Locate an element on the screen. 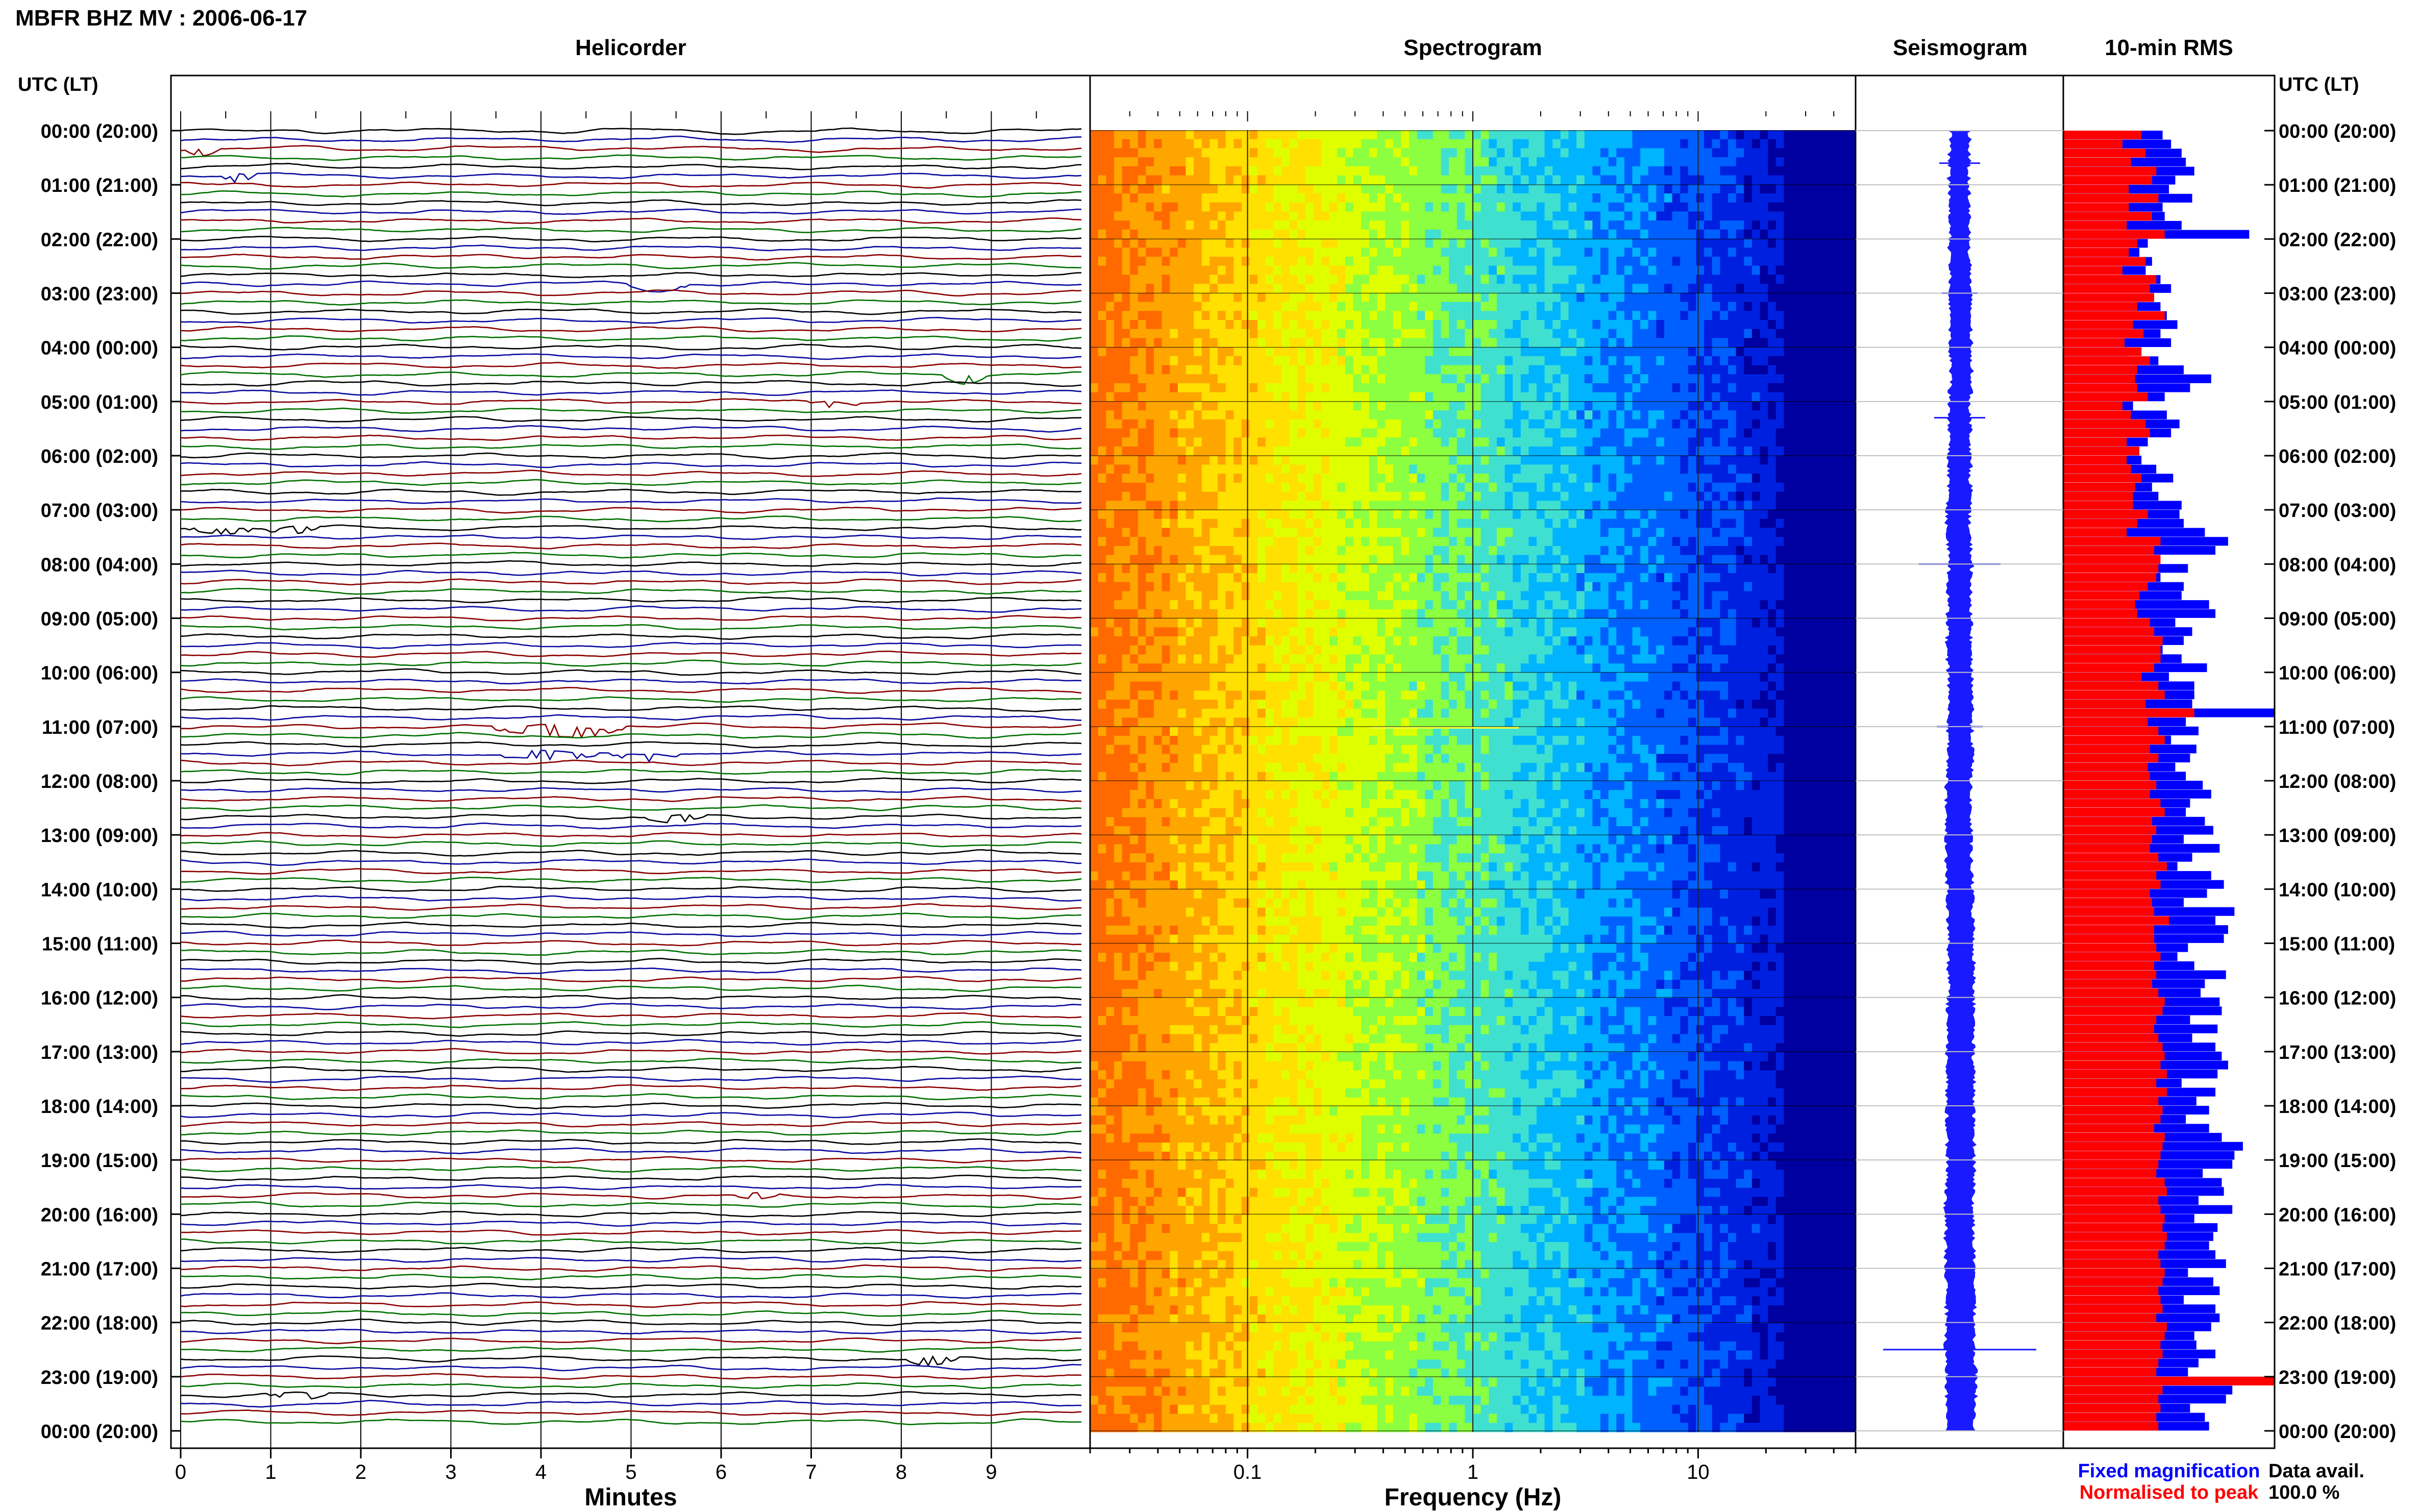 The width and height of the screenshot is (2419, 1512). time-tick-left: 03:00 (23:00) is located at coordinates (99, 294).